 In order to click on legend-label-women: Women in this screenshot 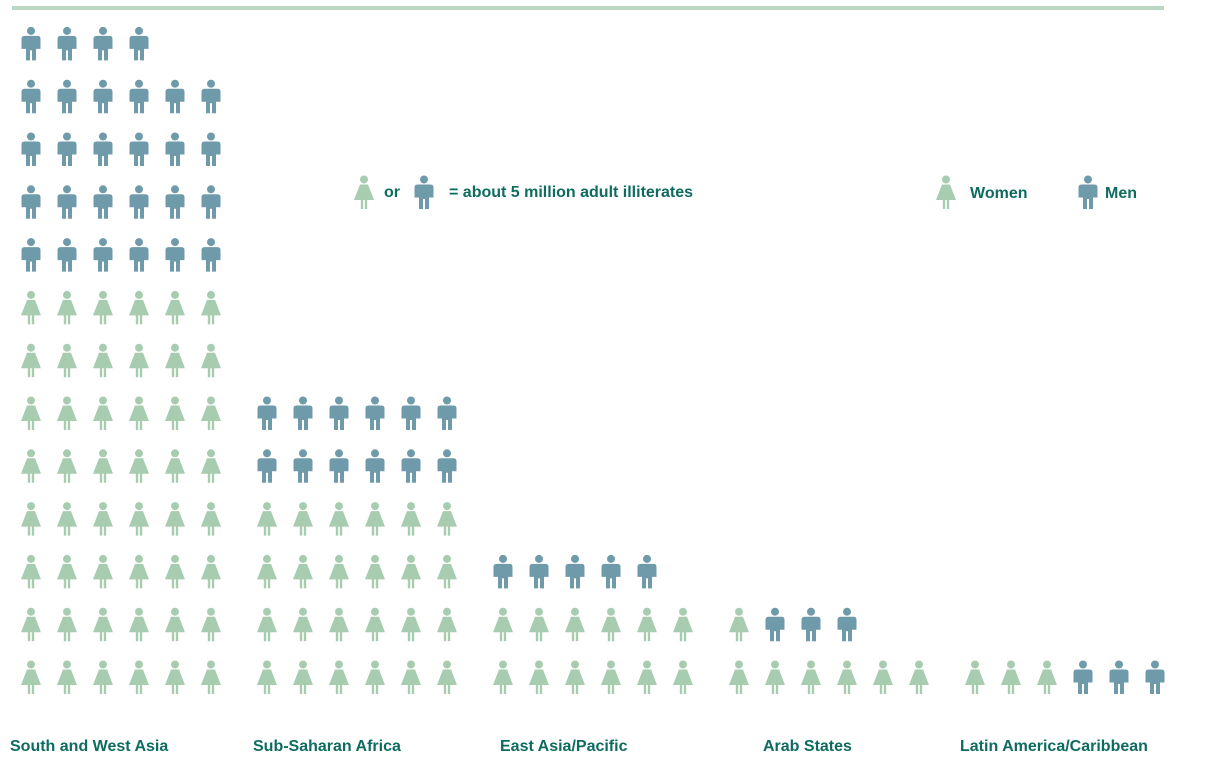, I will do `click(998, 193)`.